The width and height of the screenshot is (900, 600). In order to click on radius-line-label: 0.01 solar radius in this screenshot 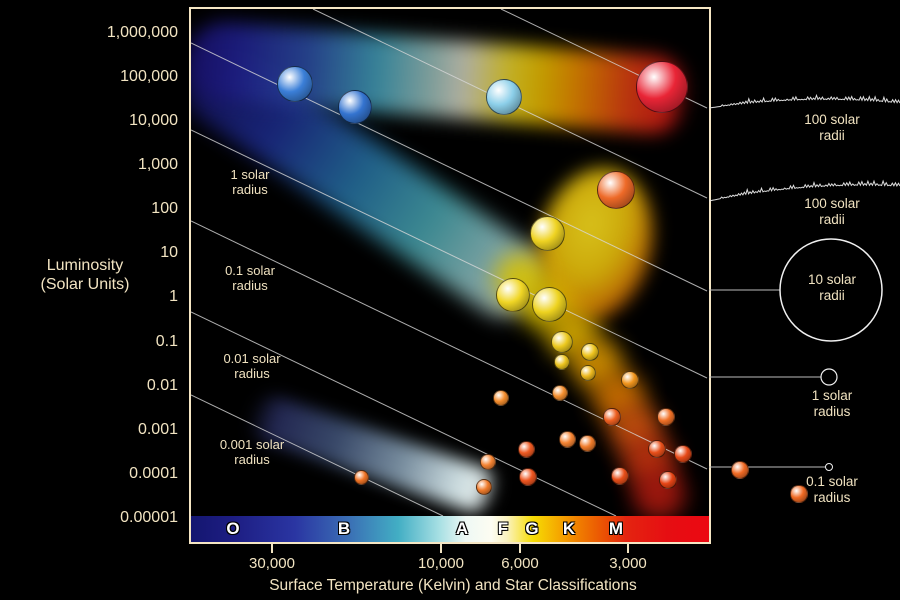, I will do `click(252, 366)`.